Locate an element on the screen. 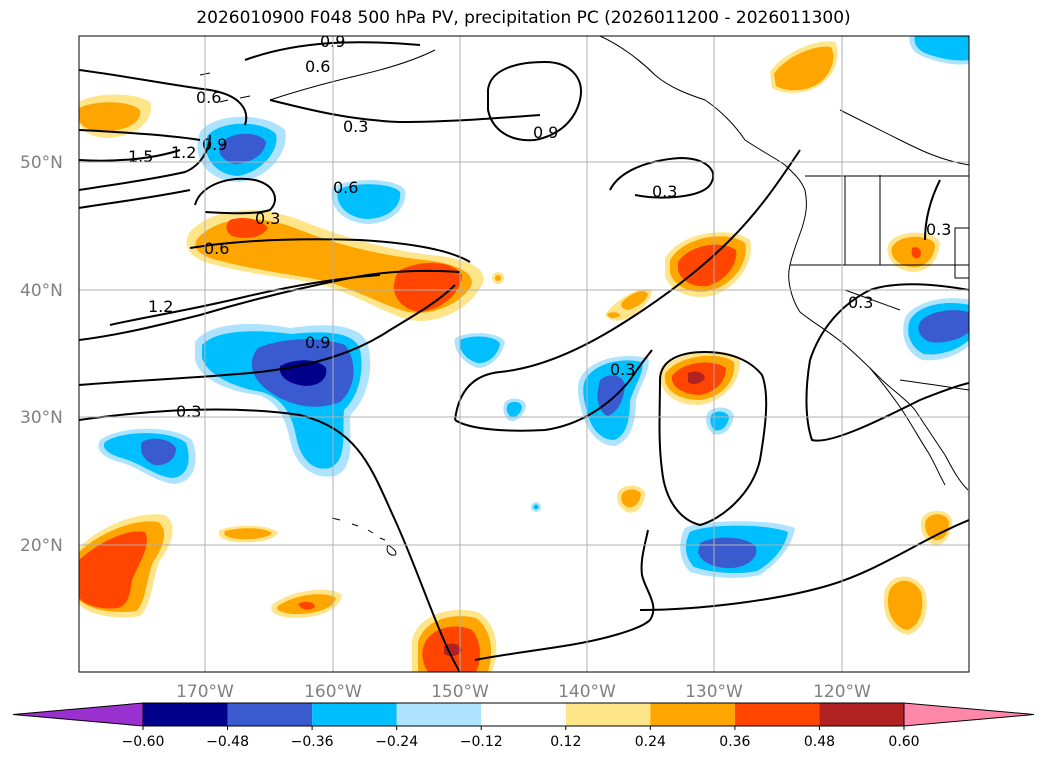 This screenshot has height=765, width=1047. colorbar-tick-label: −0.36 is located at coordinates (312, 742).